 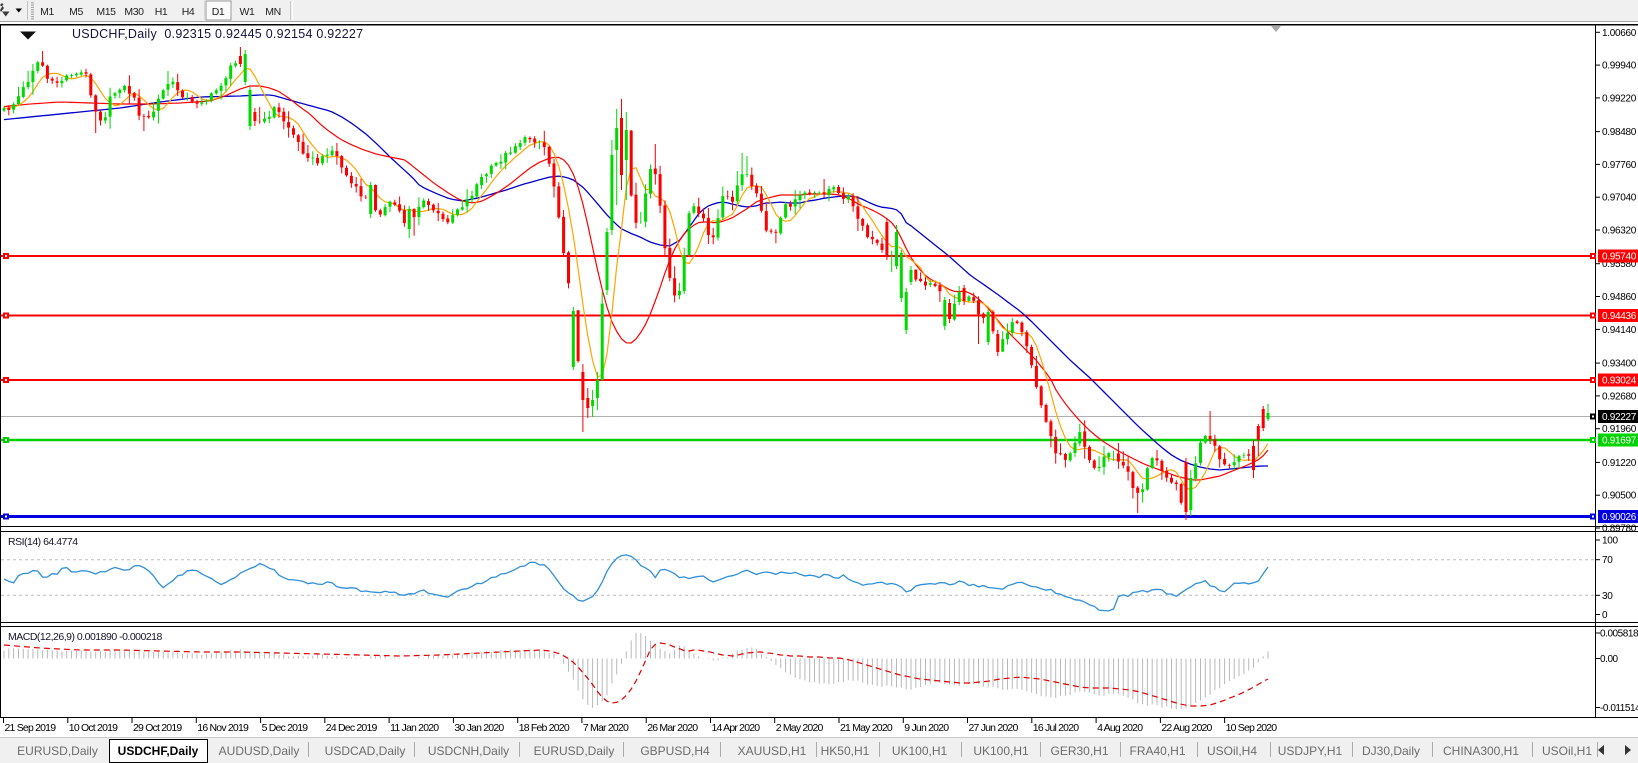 What do you see at coordinates (736, 728) in the screenshot?
I see `svg-text: 14 Apr 2020` at bounding box center [736, 728].